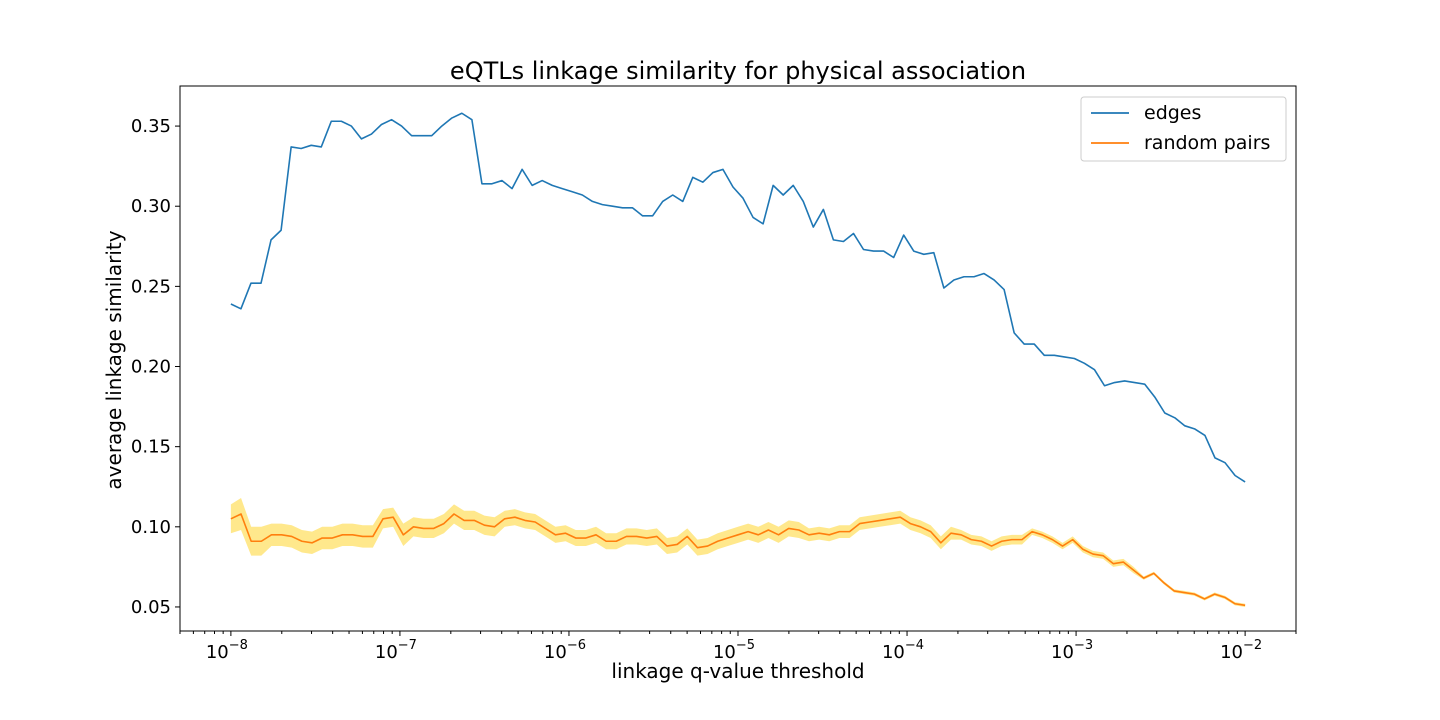 The image size is (1440, 720). I want to click on y-tick-label: 0.10, so click(151, 527).